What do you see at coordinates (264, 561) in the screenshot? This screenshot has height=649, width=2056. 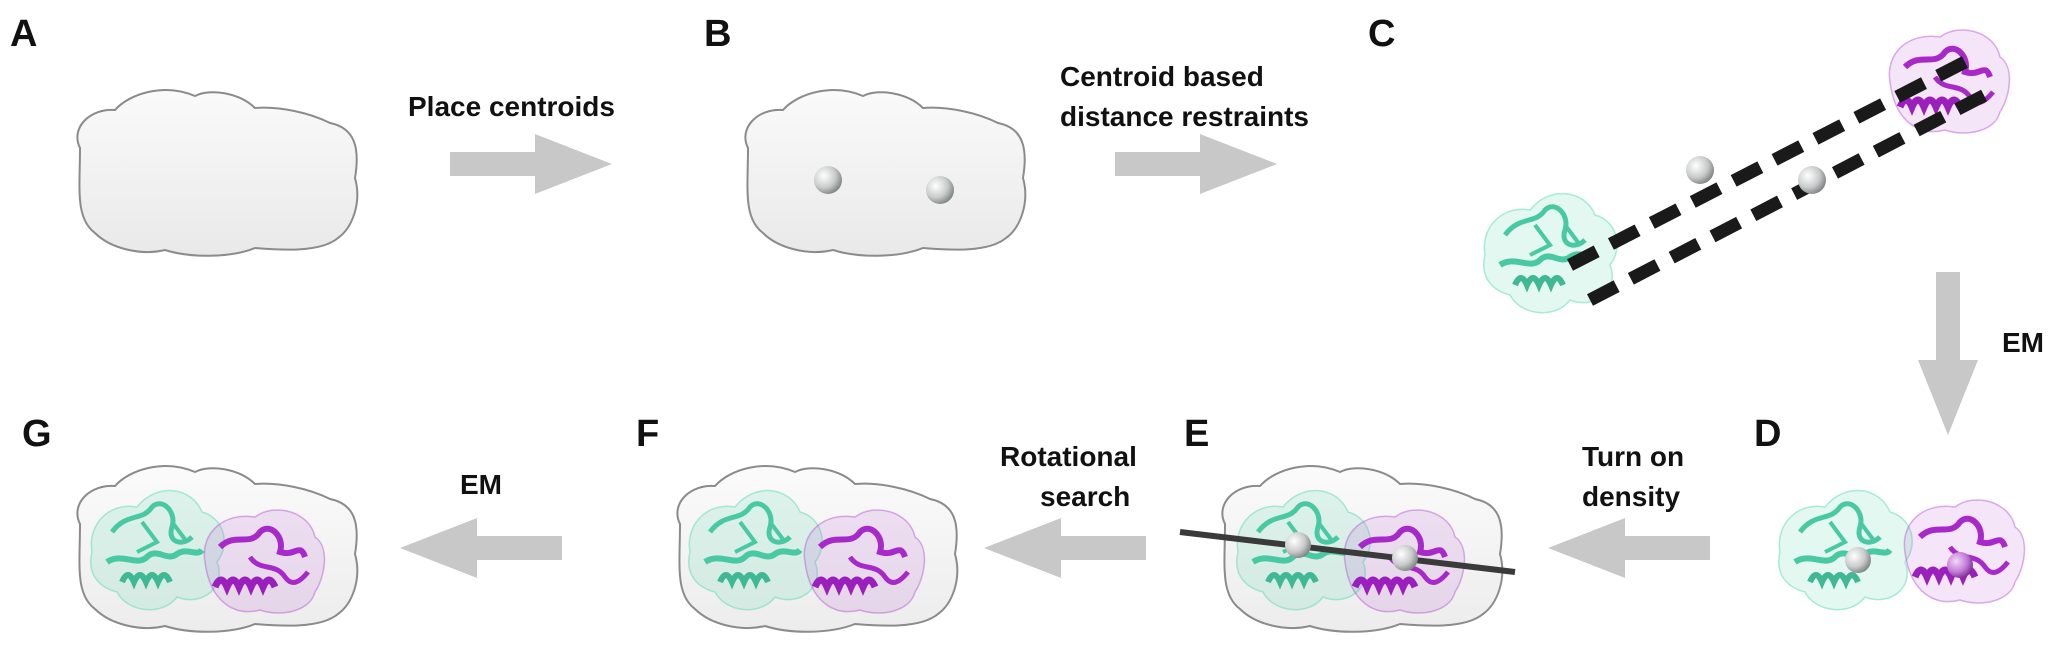 I see `magenta-domain-g` at bounding box center [264, 561].